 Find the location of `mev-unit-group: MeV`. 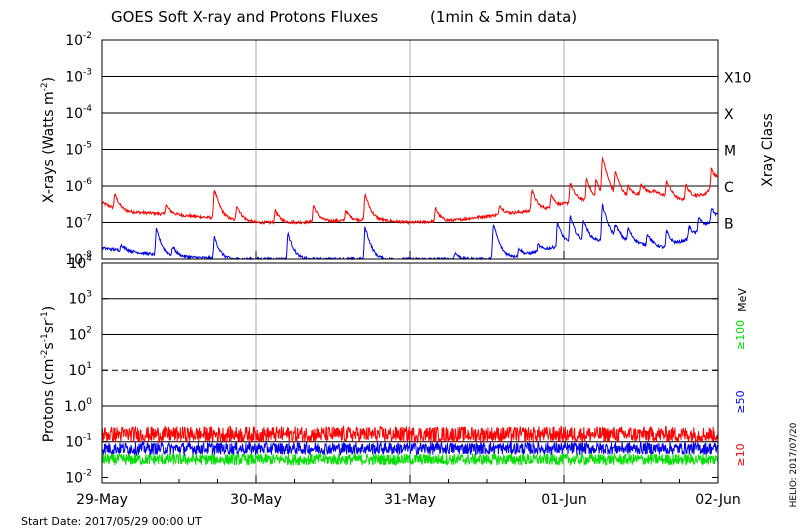

mev-unit-group: MeV is located at coordinates (742, 300).